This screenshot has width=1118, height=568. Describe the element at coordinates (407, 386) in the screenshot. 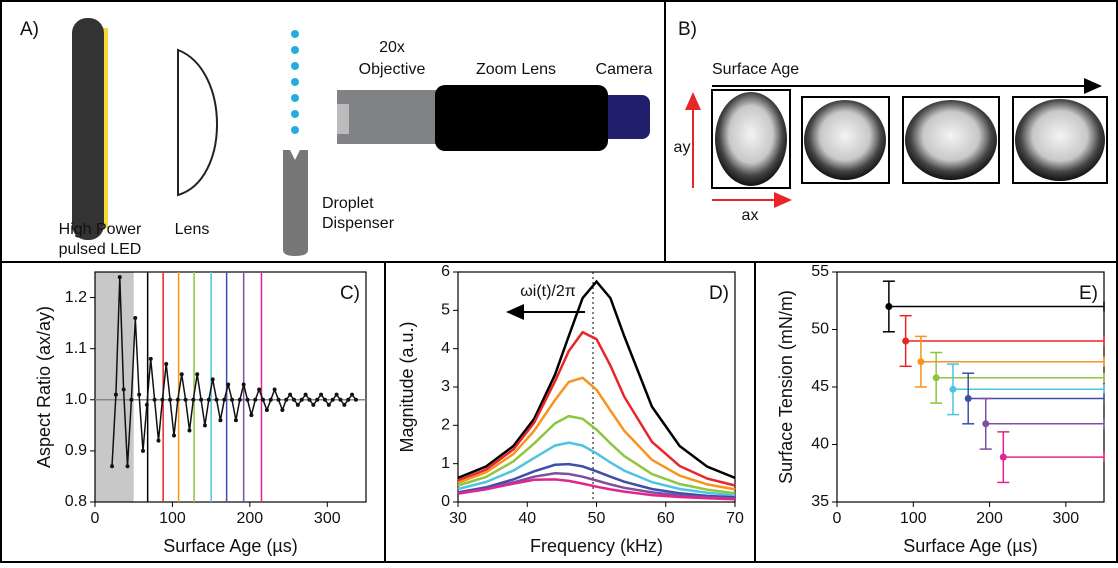

I see `y-axis-label: Magnitude (a.u.)` at that location.